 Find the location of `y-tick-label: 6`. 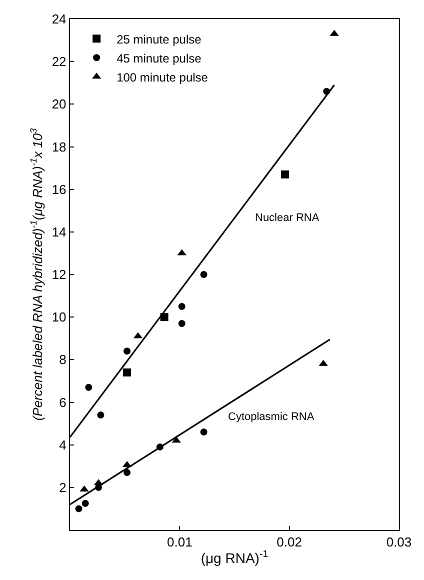

y-tick-label: 6 is located at coordinates (62, 402).